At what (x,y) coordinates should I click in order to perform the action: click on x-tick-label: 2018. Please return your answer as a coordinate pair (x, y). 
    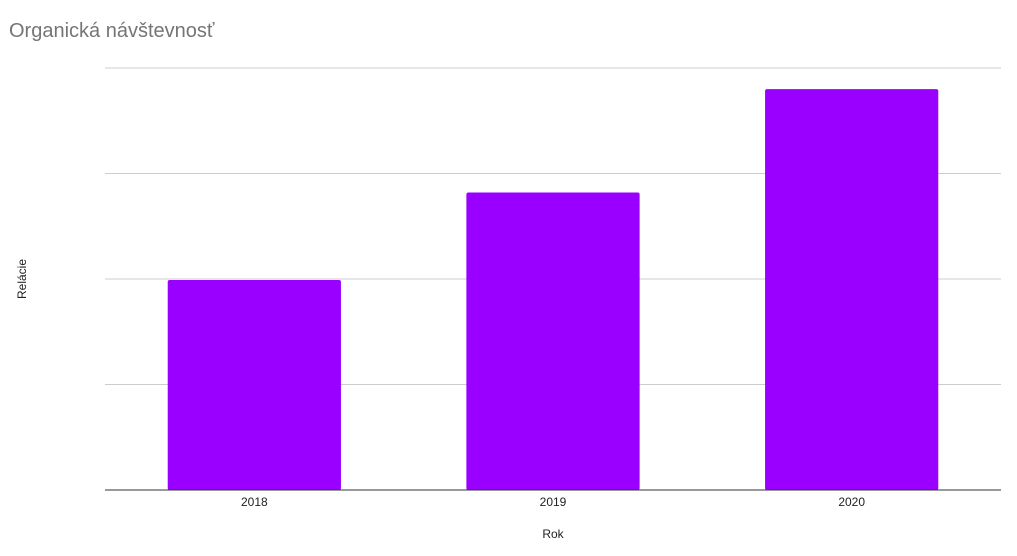
    Looking at the image, I should click on (254, 502).